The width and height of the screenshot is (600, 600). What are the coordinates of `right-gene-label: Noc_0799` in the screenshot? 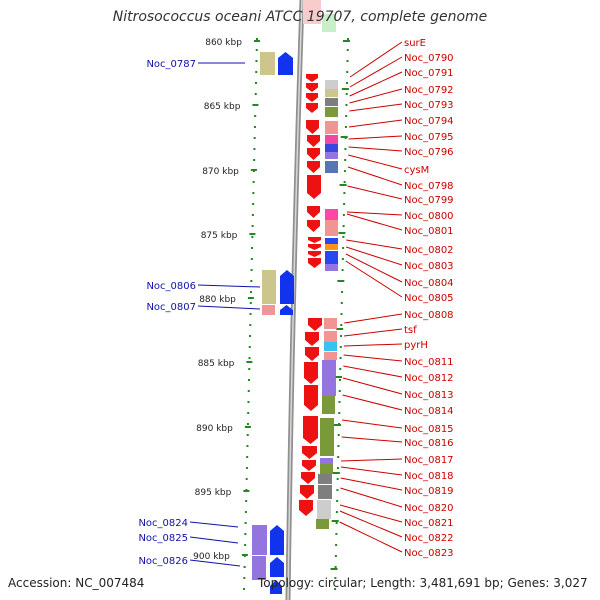 It's located at (429, 200).